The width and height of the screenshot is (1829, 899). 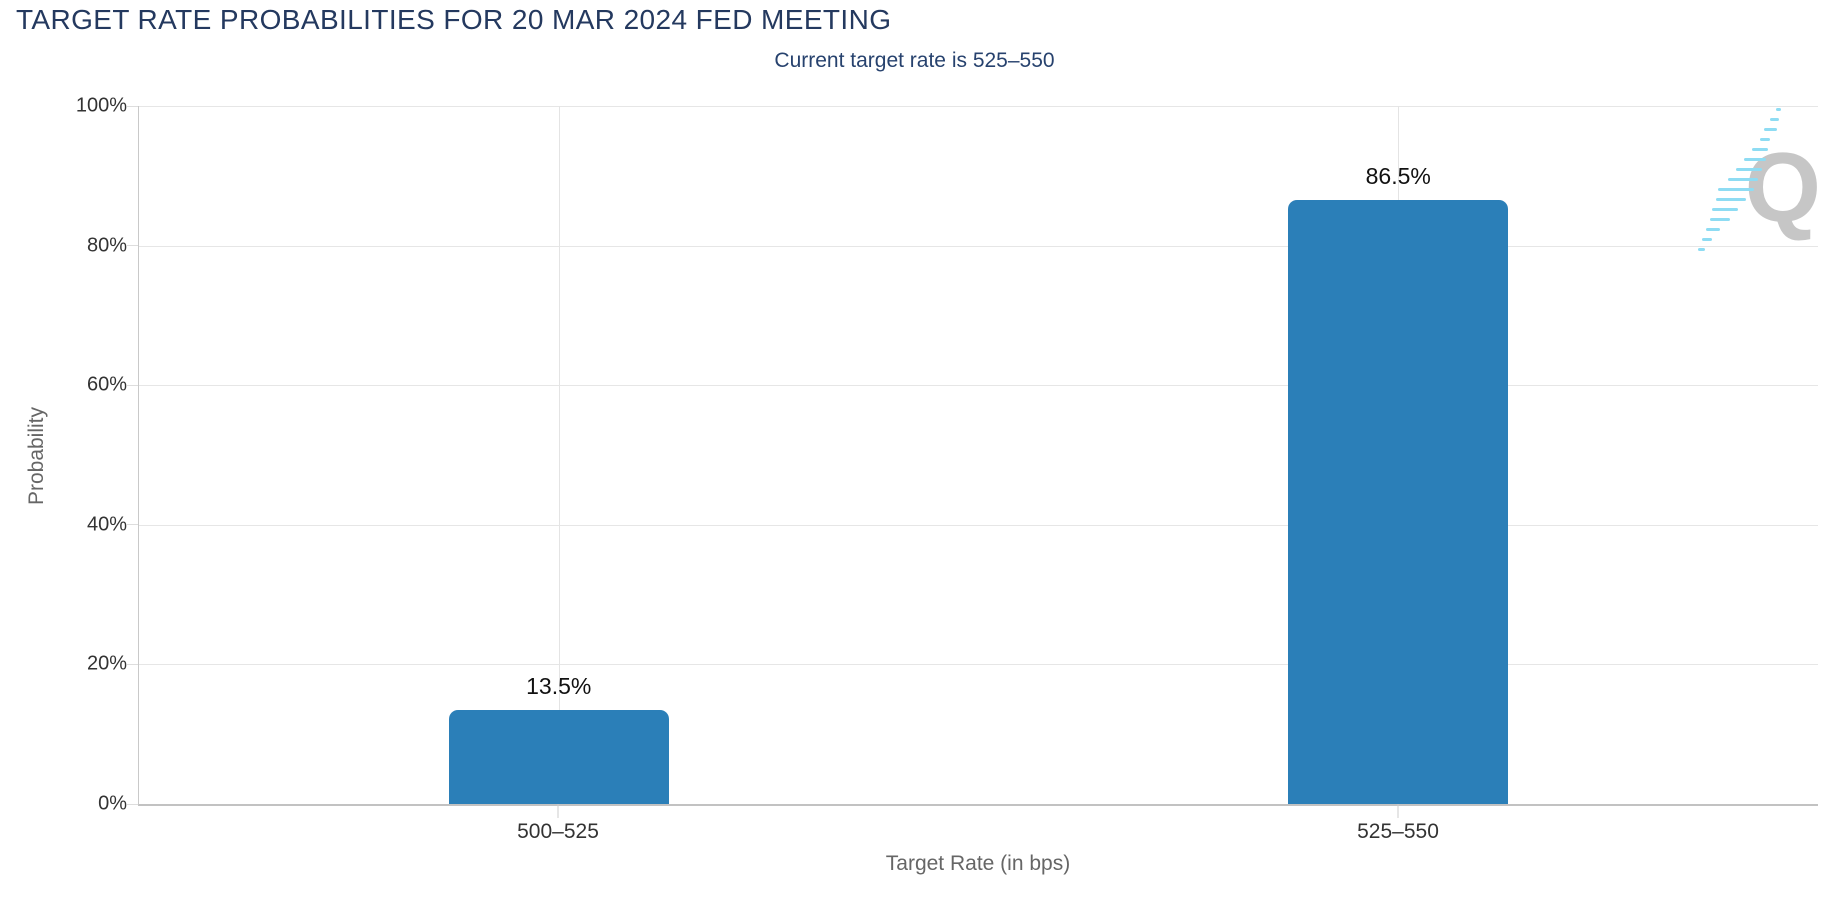 I want to click on y-axis-ticks, so click(x=132, y=455).